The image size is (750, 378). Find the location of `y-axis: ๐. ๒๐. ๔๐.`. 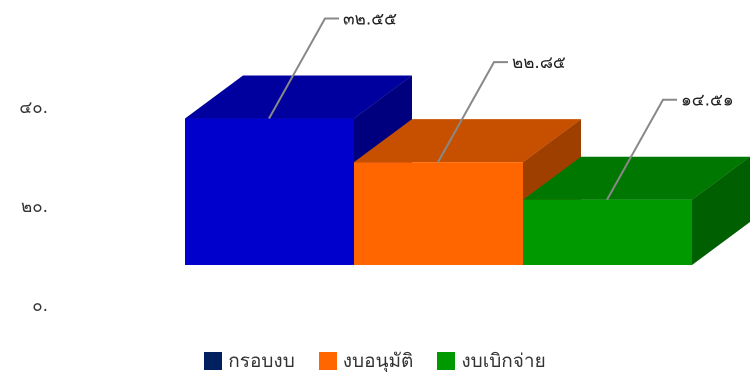

y-axis: ๐. ๒๐. ๔๐. is located at coordinates (33, 207).